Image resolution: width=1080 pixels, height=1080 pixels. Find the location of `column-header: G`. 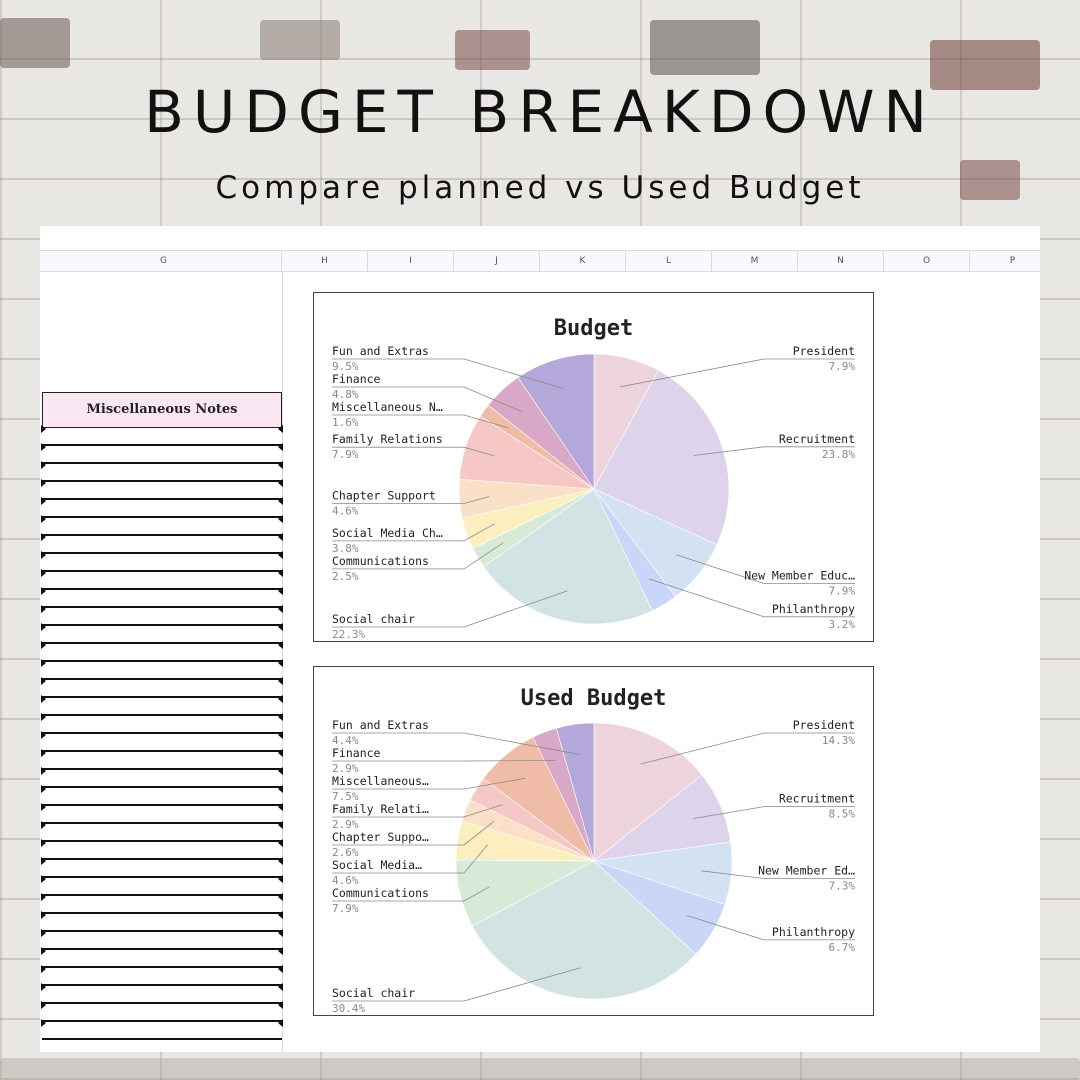

column-header: G is located at coordinates (164, 261).